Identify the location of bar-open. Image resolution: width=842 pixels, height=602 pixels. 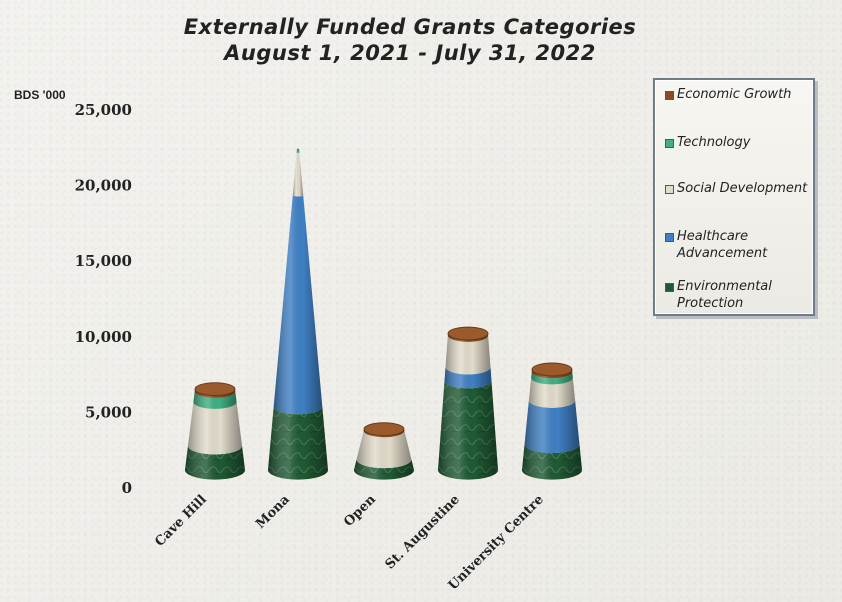
(384, 451).